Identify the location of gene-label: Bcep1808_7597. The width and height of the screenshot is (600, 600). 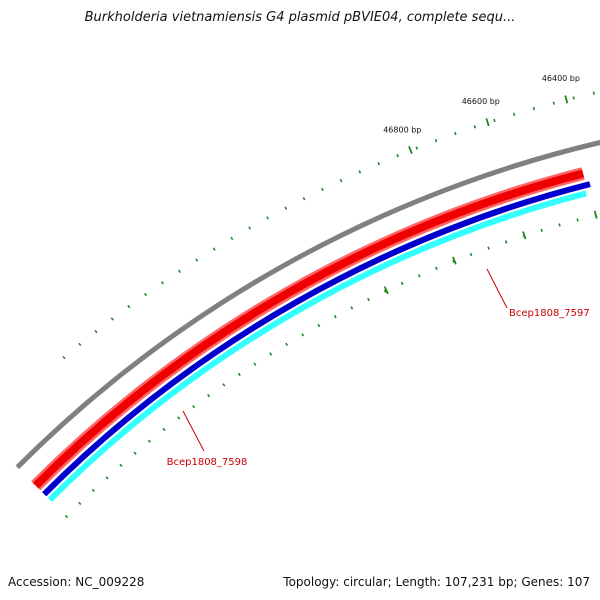
(549, 313).